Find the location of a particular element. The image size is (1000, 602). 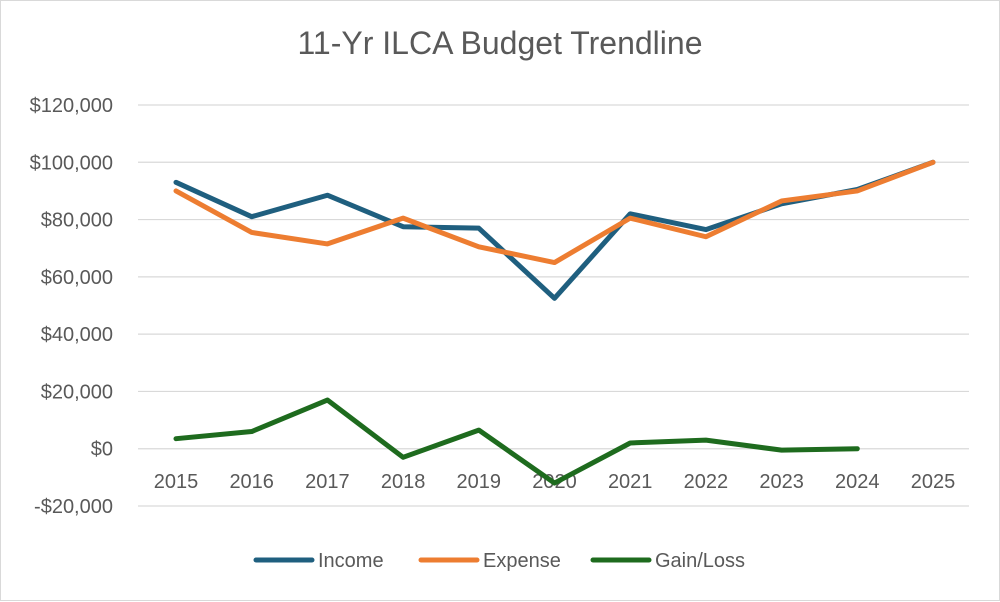

y-tick-label: $100,000 is located at coordinates (71, 163).